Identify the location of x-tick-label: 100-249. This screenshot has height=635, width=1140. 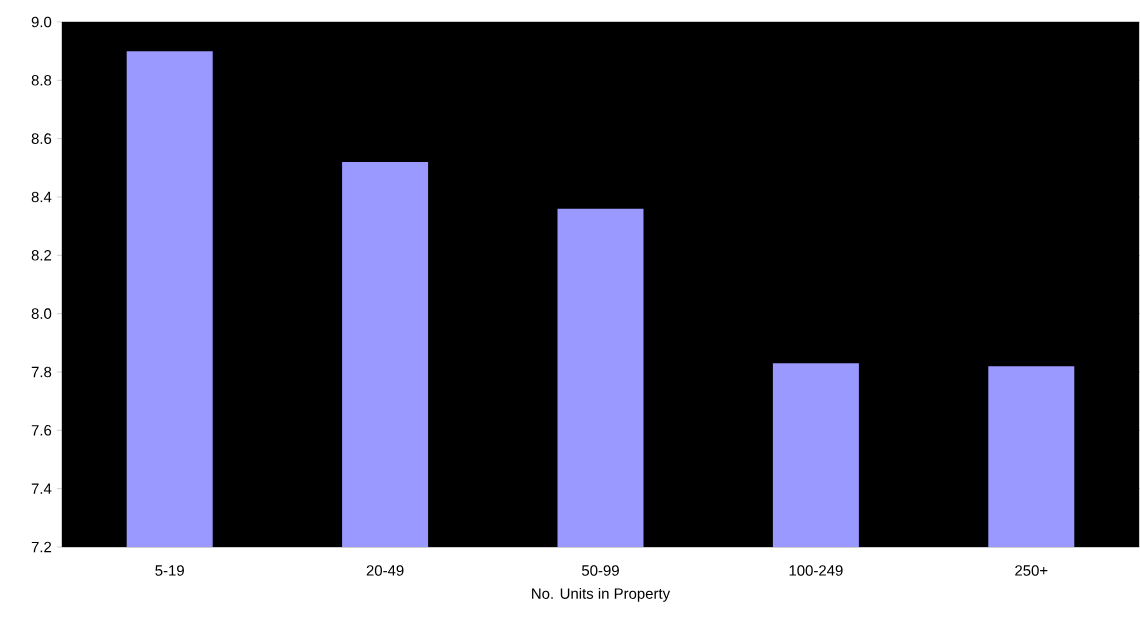
(816, 570).